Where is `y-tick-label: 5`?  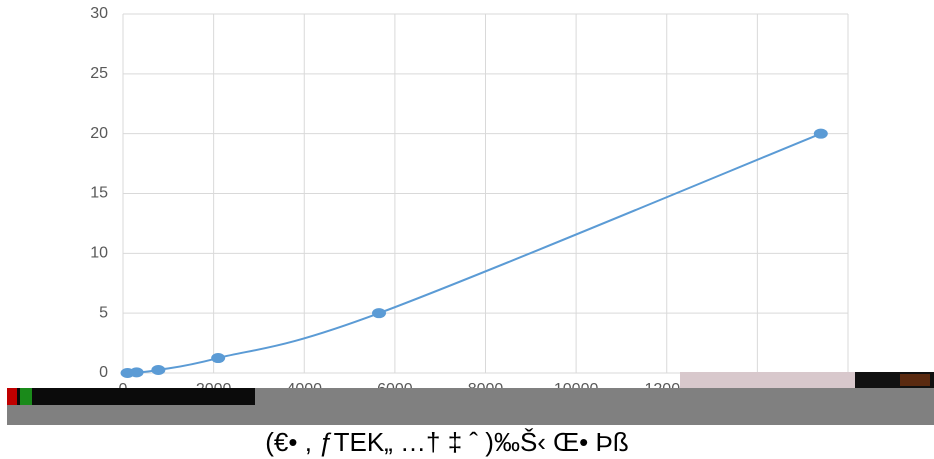 y-tick-label: 5 is located at coordinates (103, 312).